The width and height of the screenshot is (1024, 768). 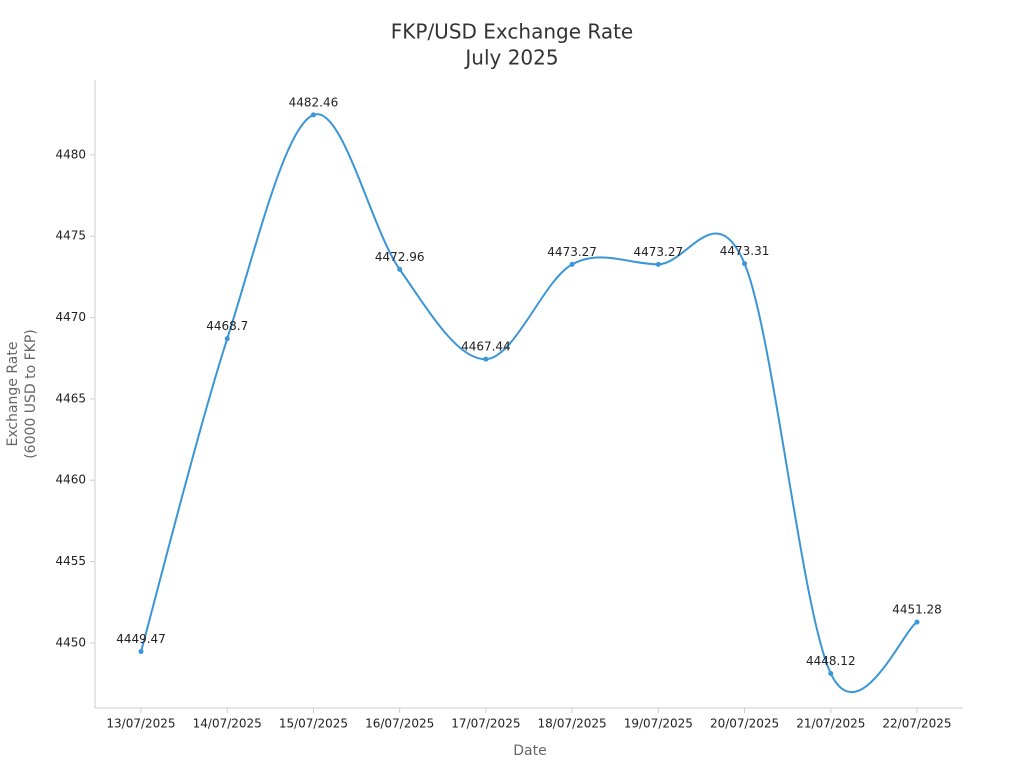 What do you see at coordinates (70, 398) in the screenshot?
I see `y-tick-label: 4465` at bounding box center [70, 398].